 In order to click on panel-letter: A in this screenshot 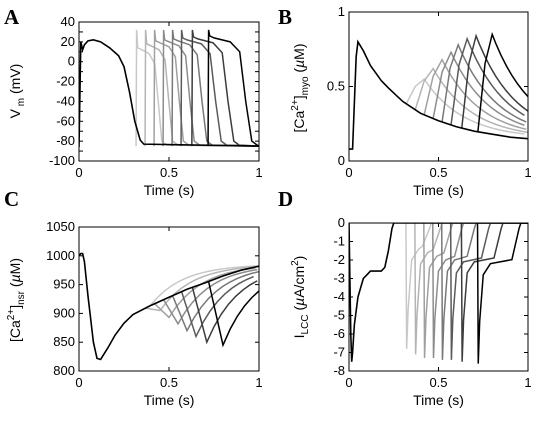, I will do `click(12, 17)`.